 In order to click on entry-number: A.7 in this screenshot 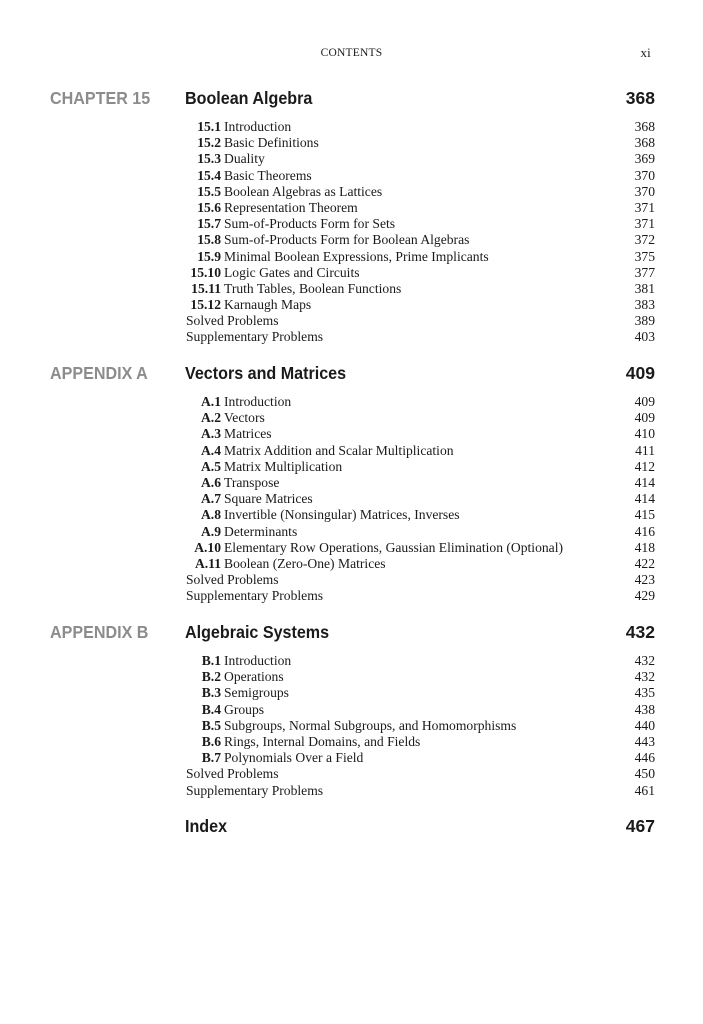, I will do `click(210, 499)`.